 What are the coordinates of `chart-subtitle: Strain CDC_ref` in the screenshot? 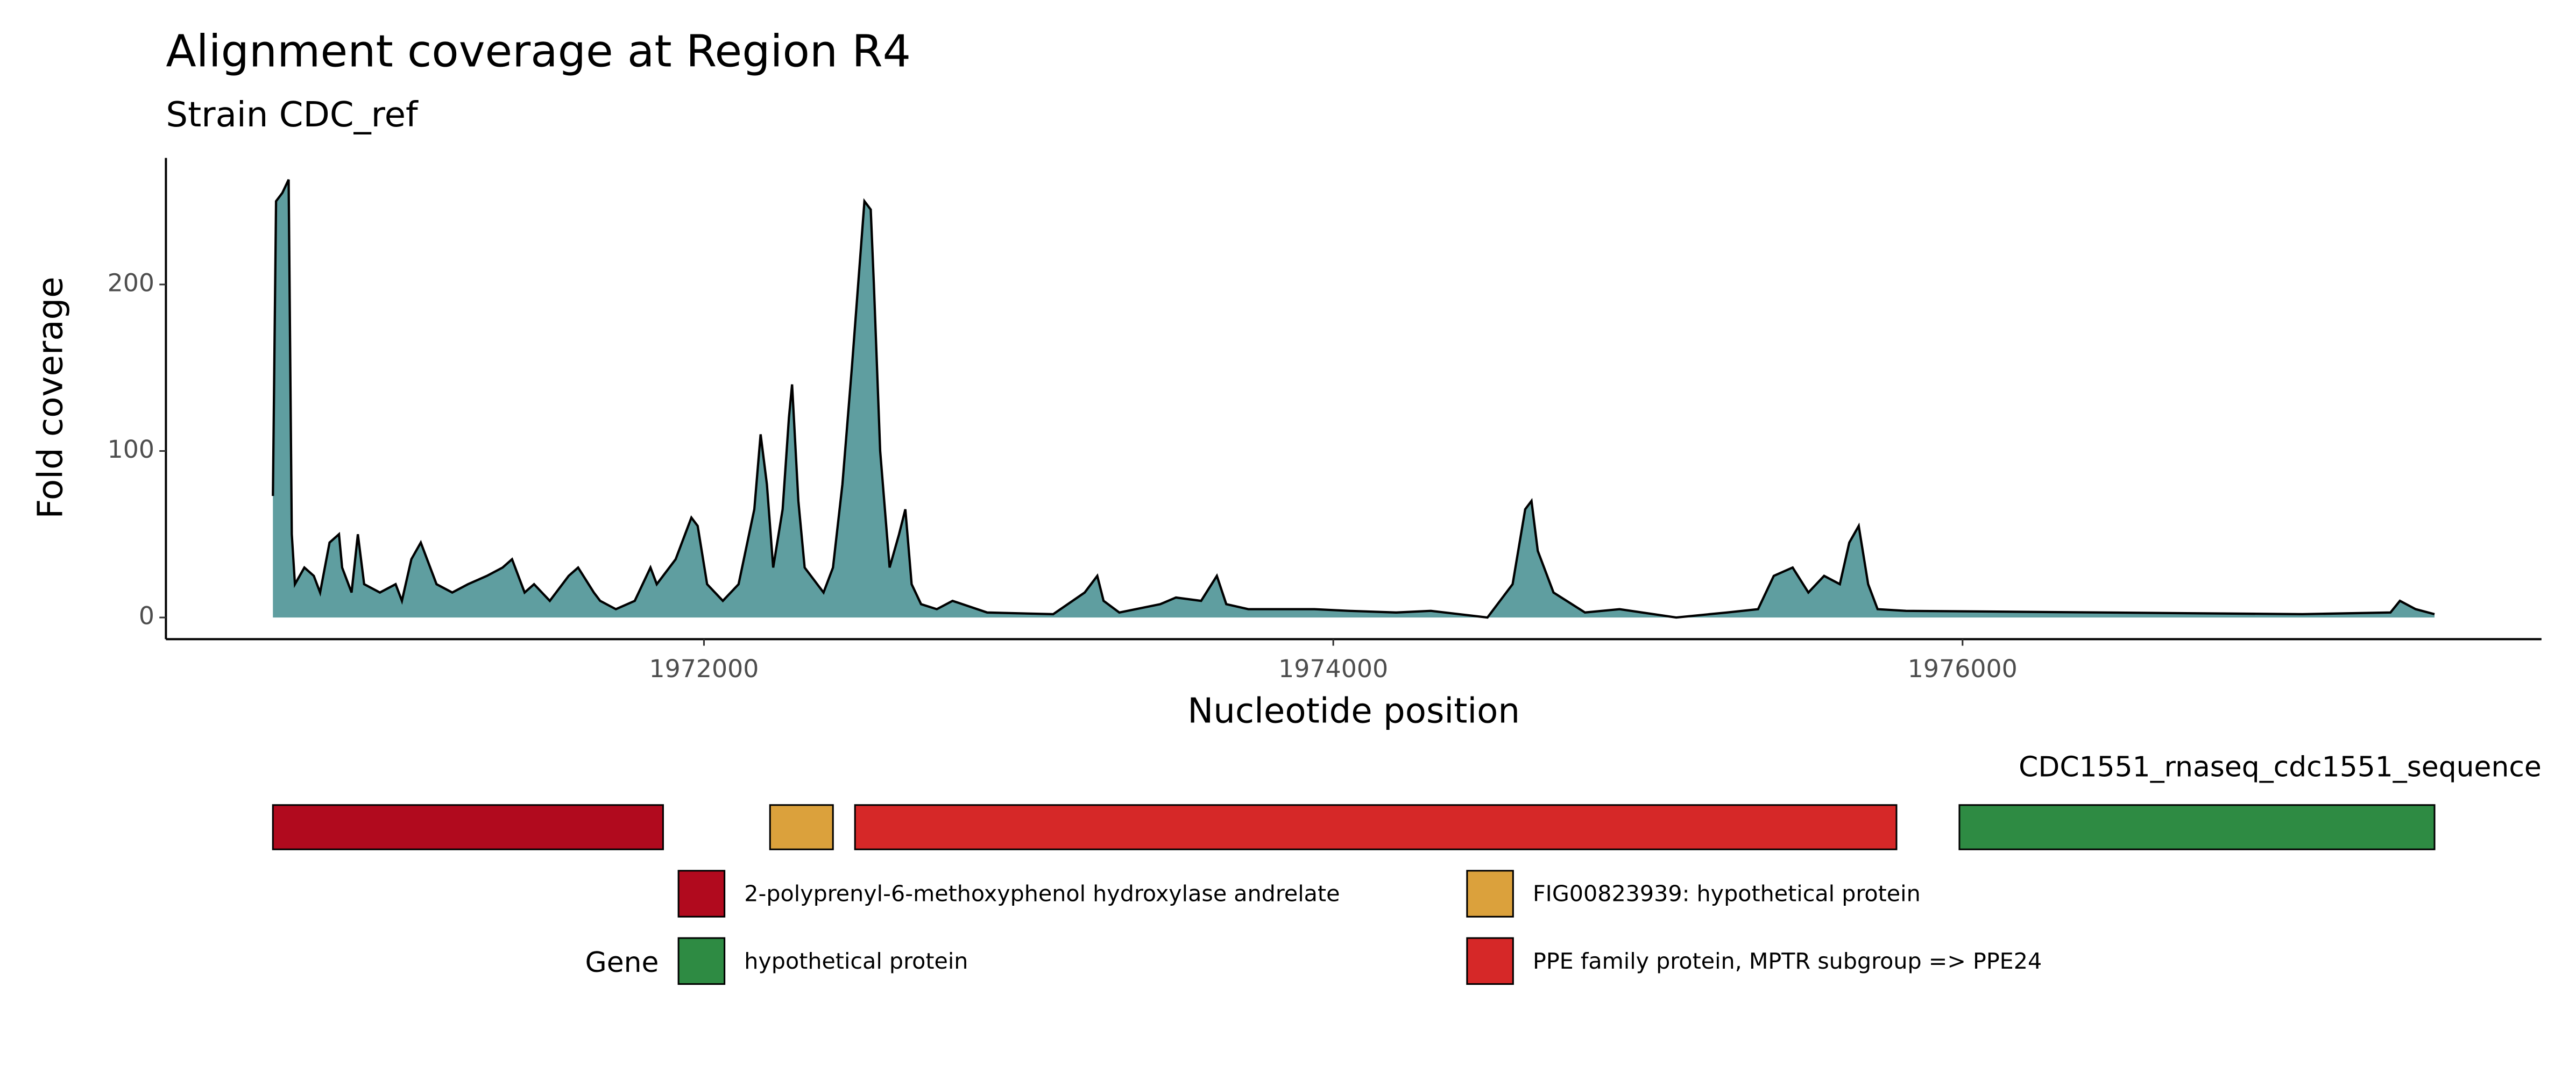 It's located at (292, 115).